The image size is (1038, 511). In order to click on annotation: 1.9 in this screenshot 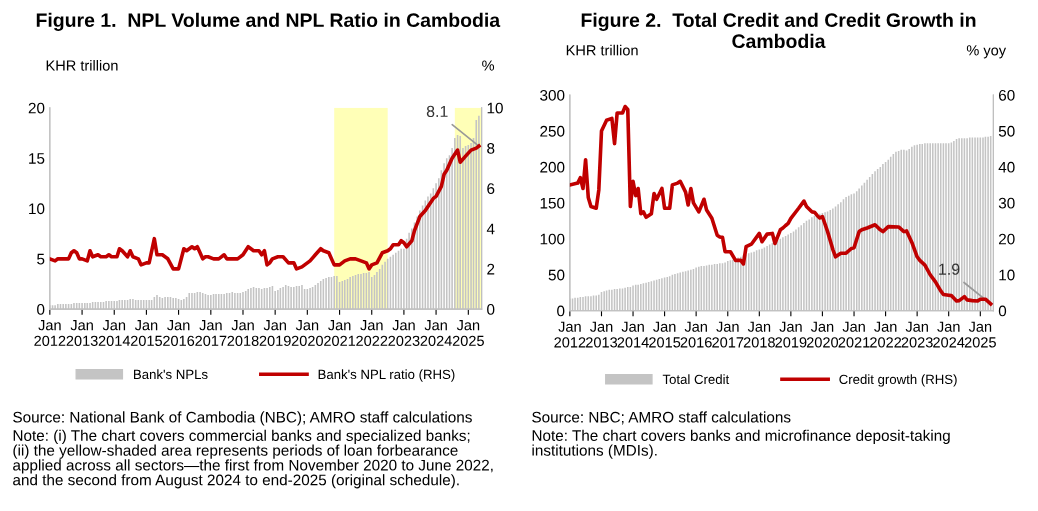, I will do `click(949, 269)`.